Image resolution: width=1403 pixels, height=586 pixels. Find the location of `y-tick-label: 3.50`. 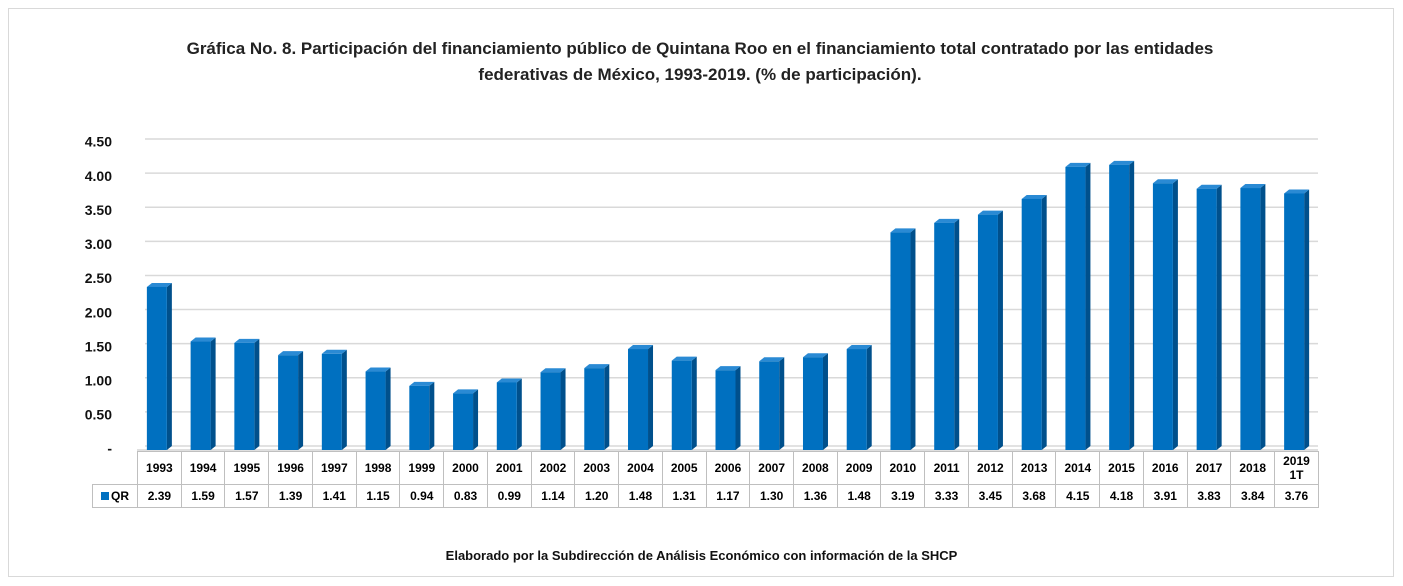

y-tick-label: 3.50 is located at coordinates (98, 210).